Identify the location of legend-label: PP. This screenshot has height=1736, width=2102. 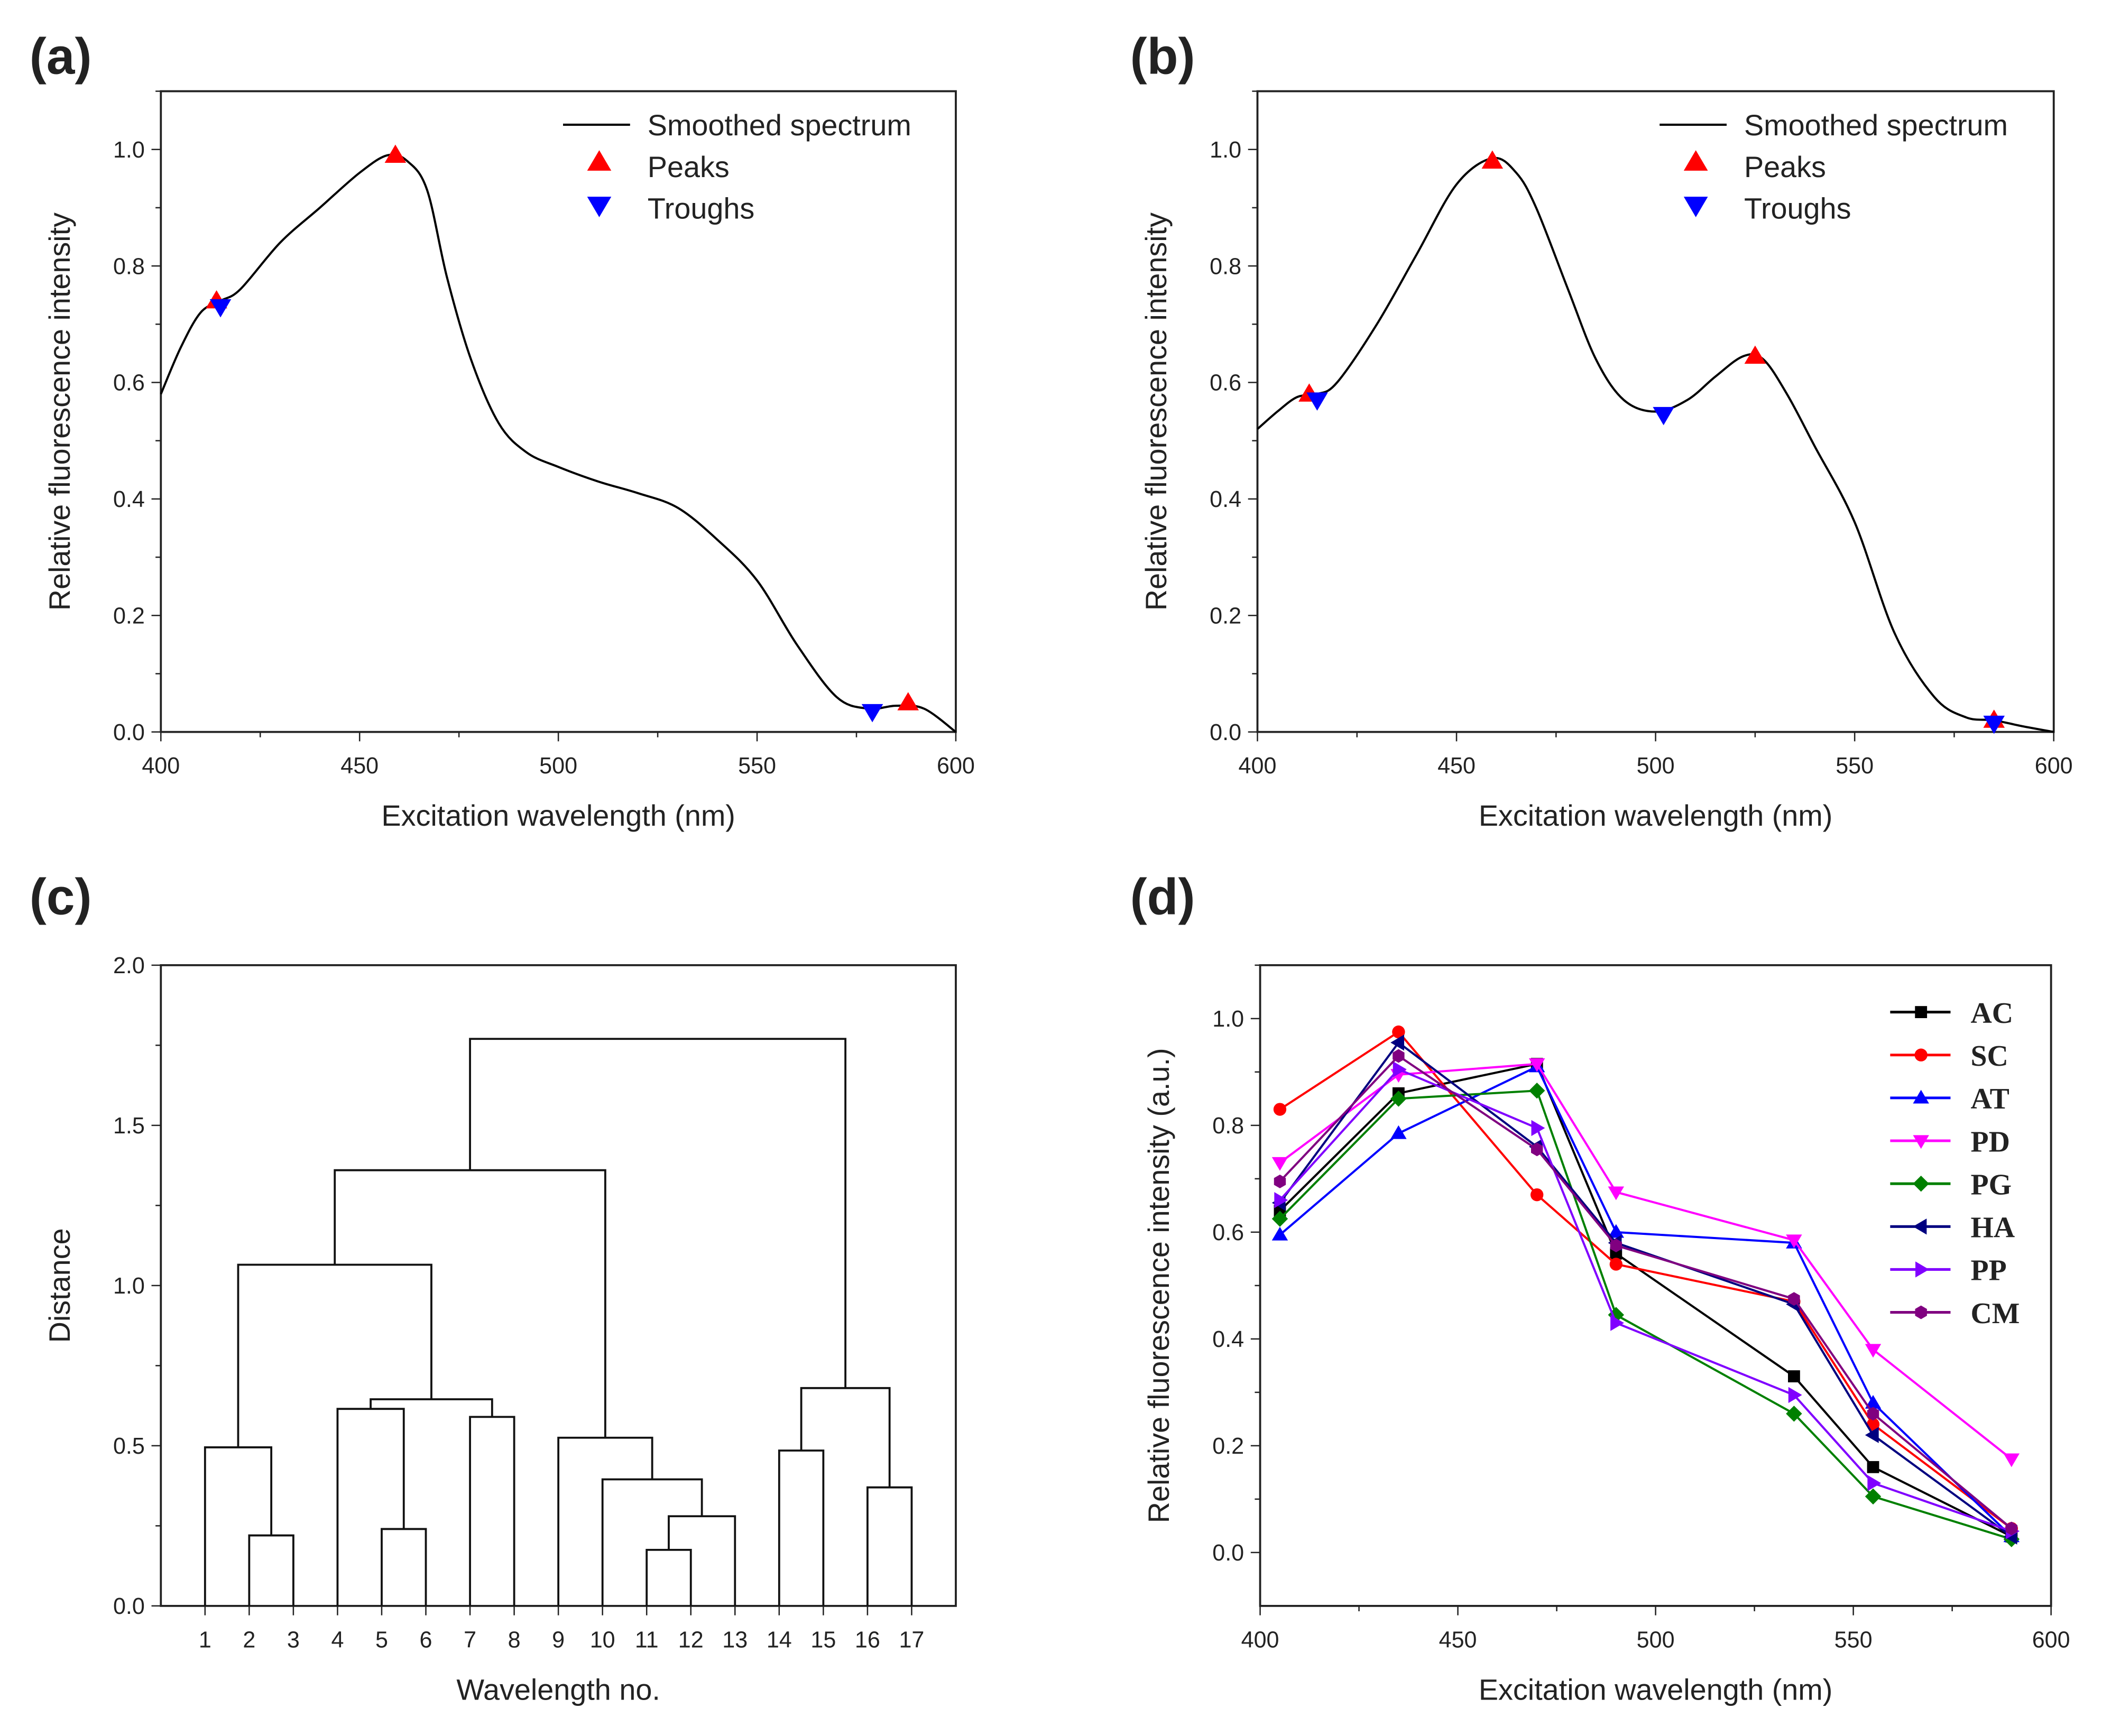
(1989, 1270).